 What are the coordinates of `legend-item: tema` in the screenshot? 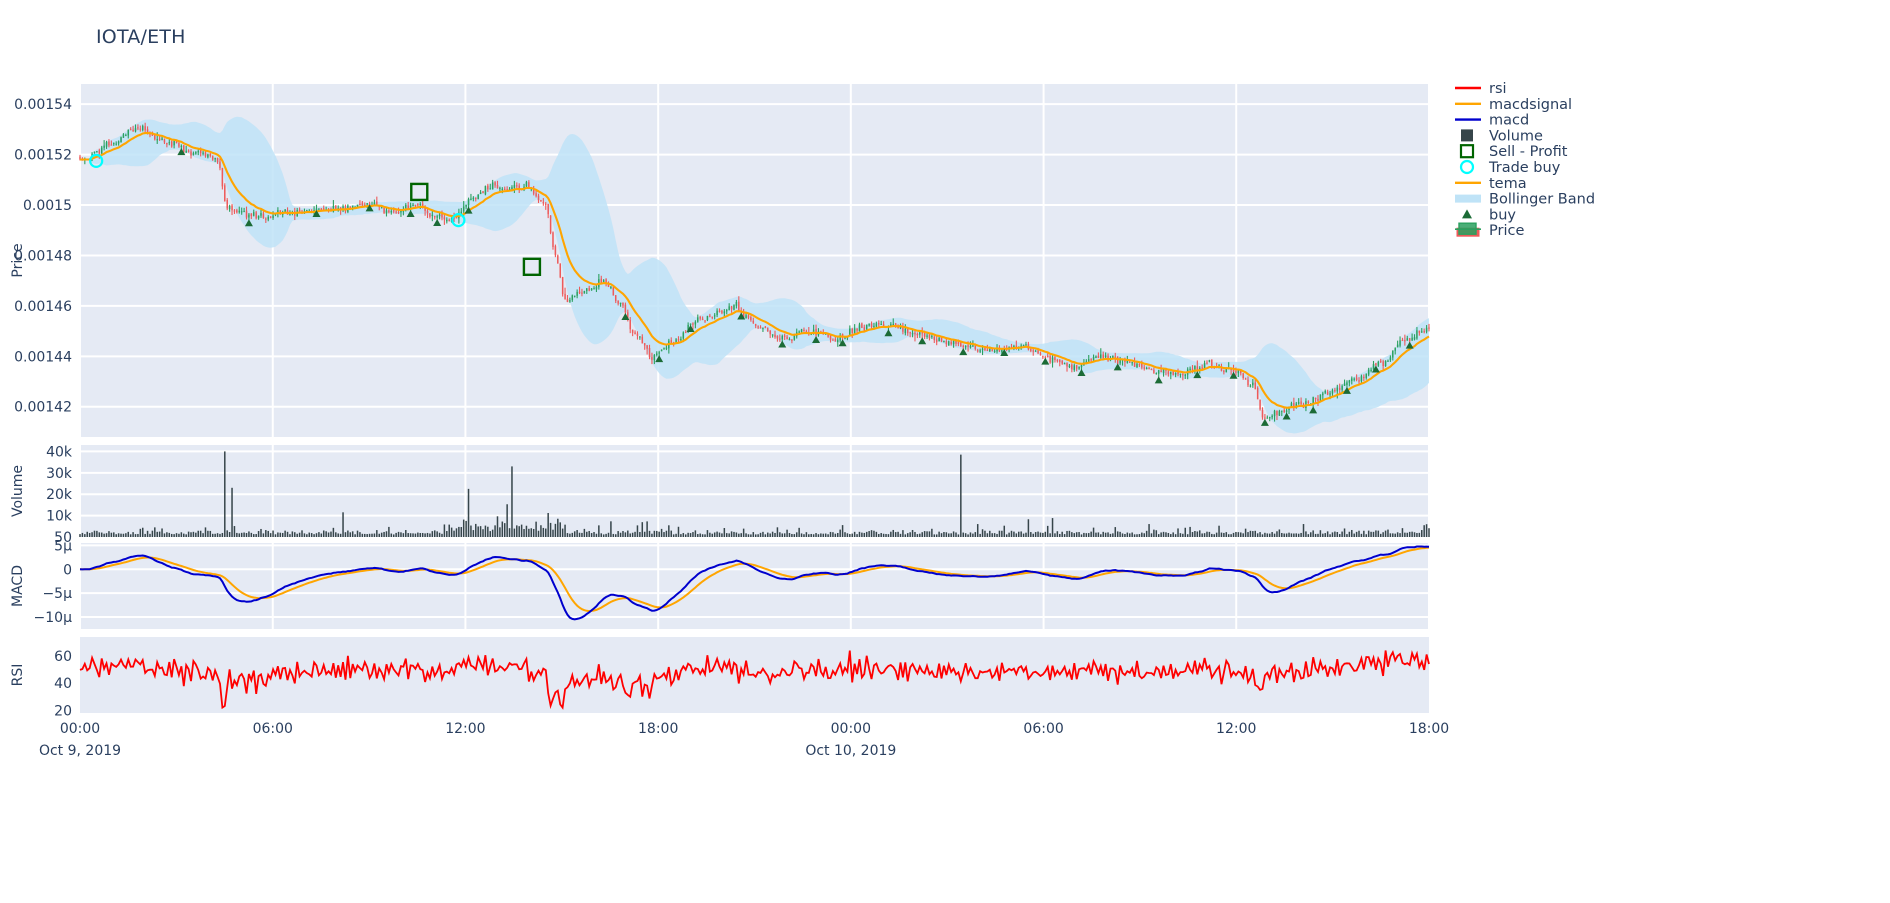 It's located at (1491, 184).